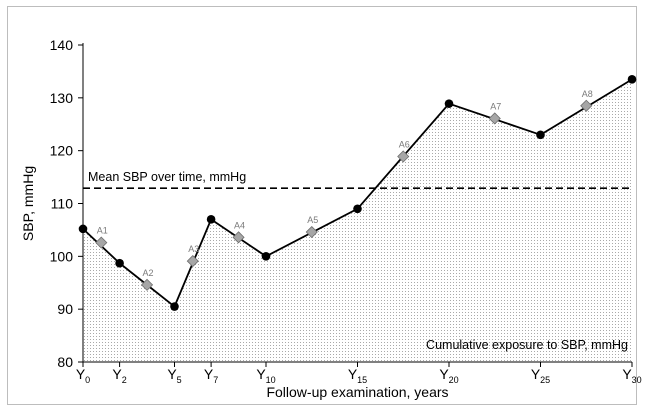 This screenshot has width=647, height=412. Describe the element at coordinates (62, 98) in the screenshot. I see `y-tick-label: 130` at that location.